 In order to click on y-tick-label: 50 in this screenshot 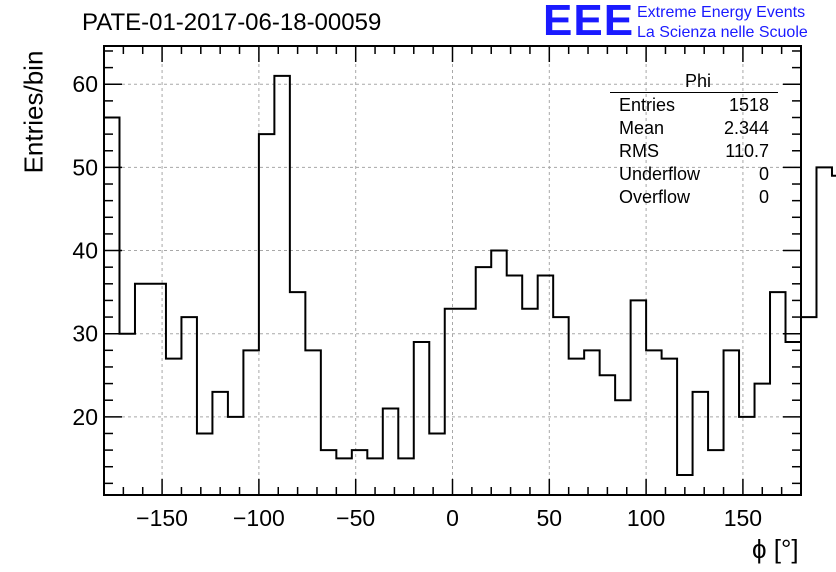, I will do `click(85, 167)`.